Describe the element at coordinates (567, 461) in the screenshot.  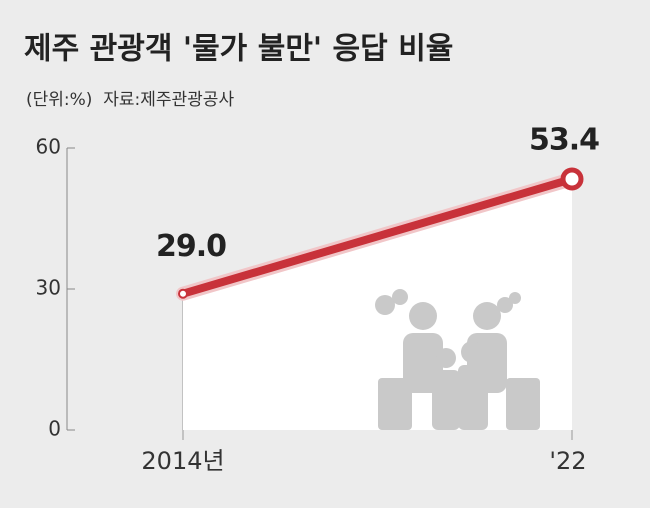
I see `x-tick-label: '22` at that location.